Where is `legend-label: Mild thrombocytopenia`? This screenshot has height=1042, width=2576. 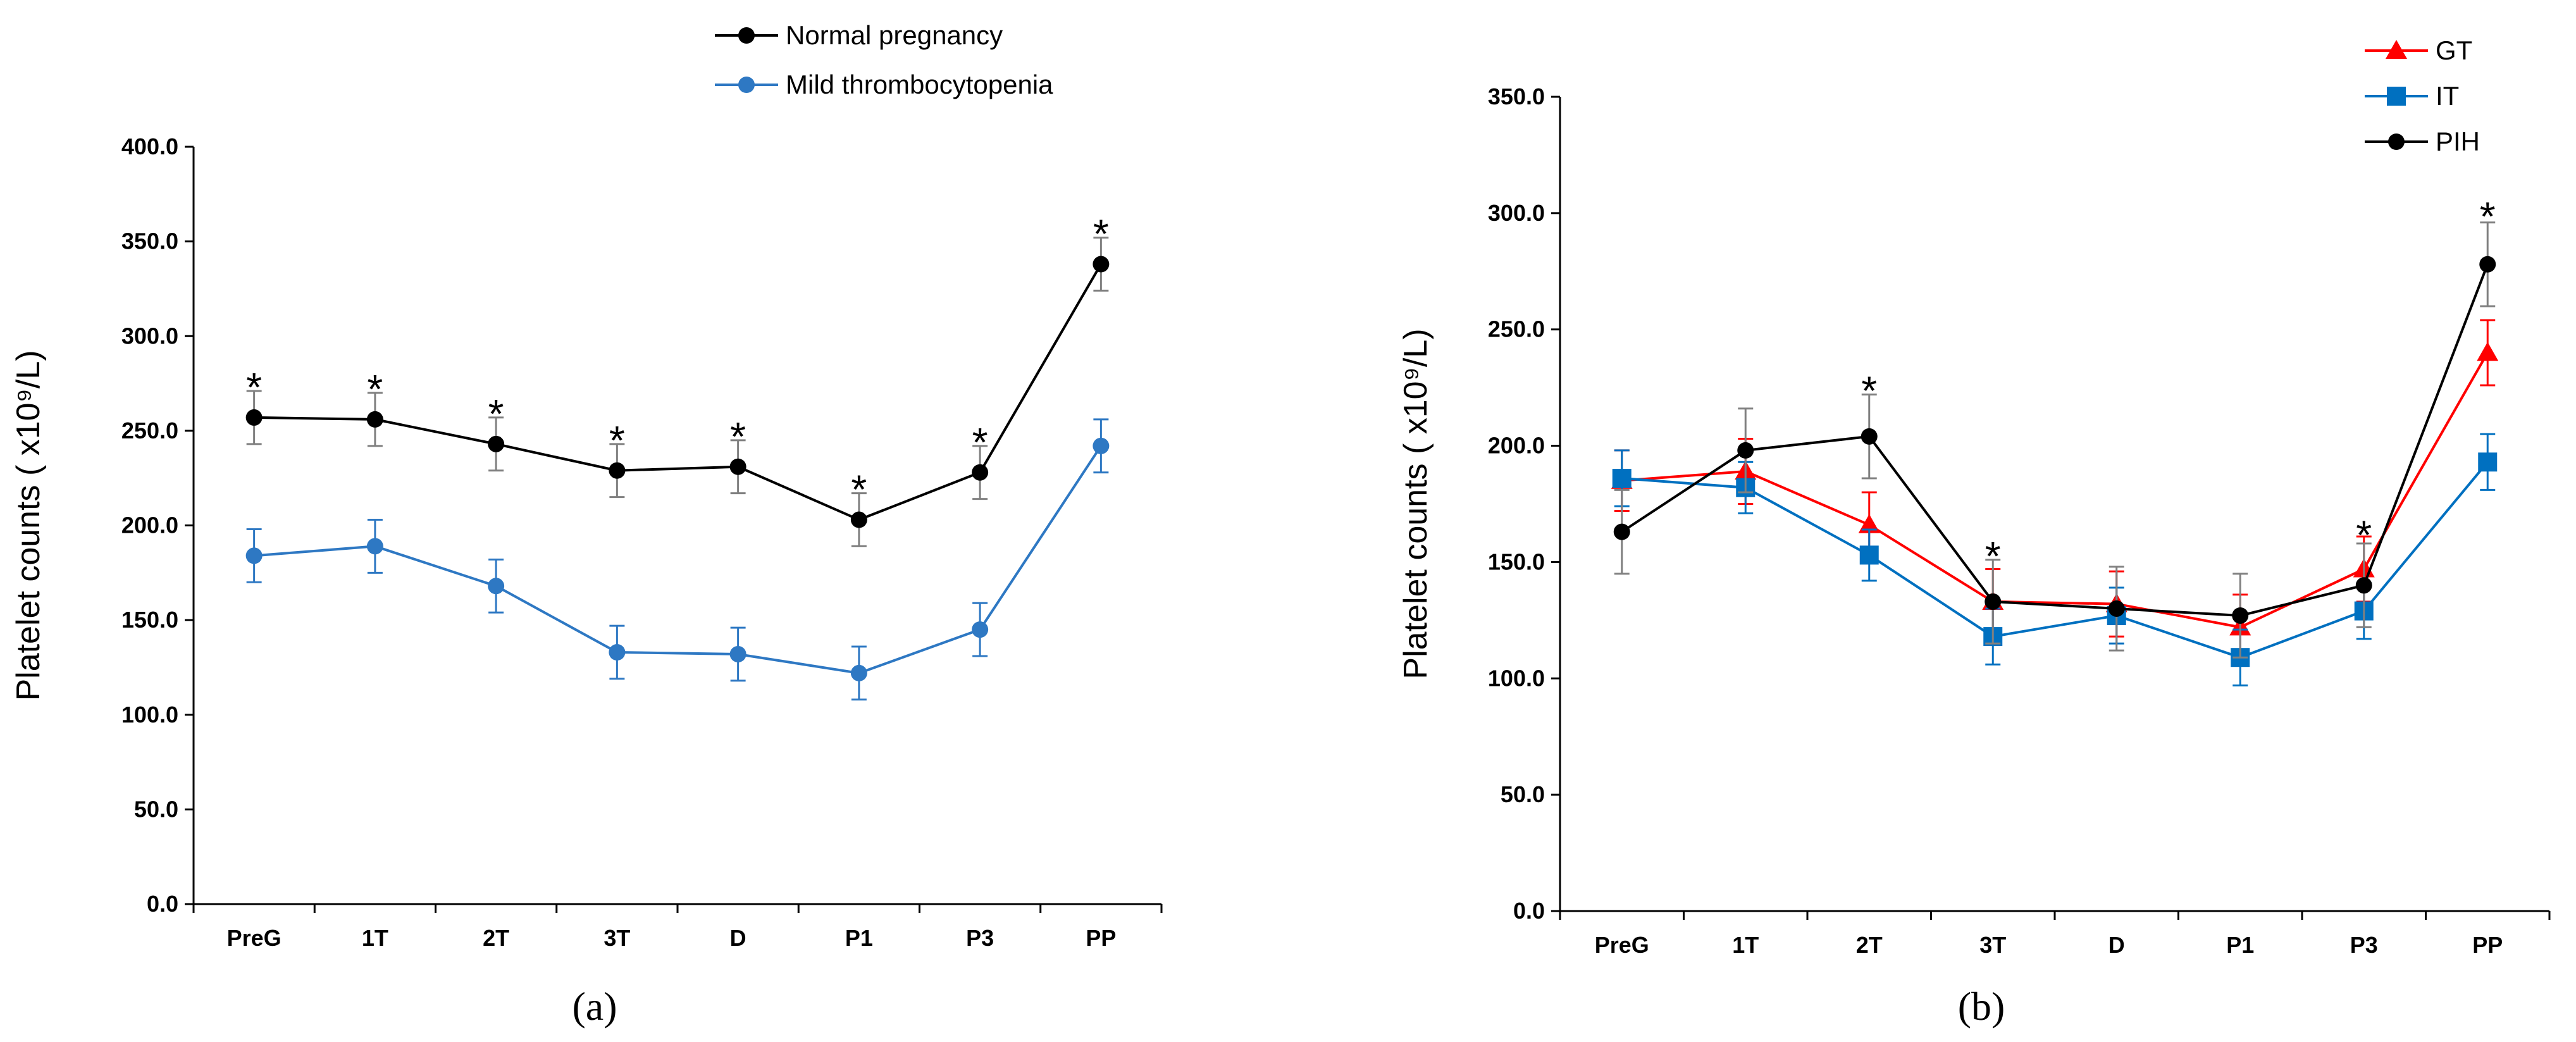 legend-label: Mild thrombocytopenia is located at coordinates (920, 84).